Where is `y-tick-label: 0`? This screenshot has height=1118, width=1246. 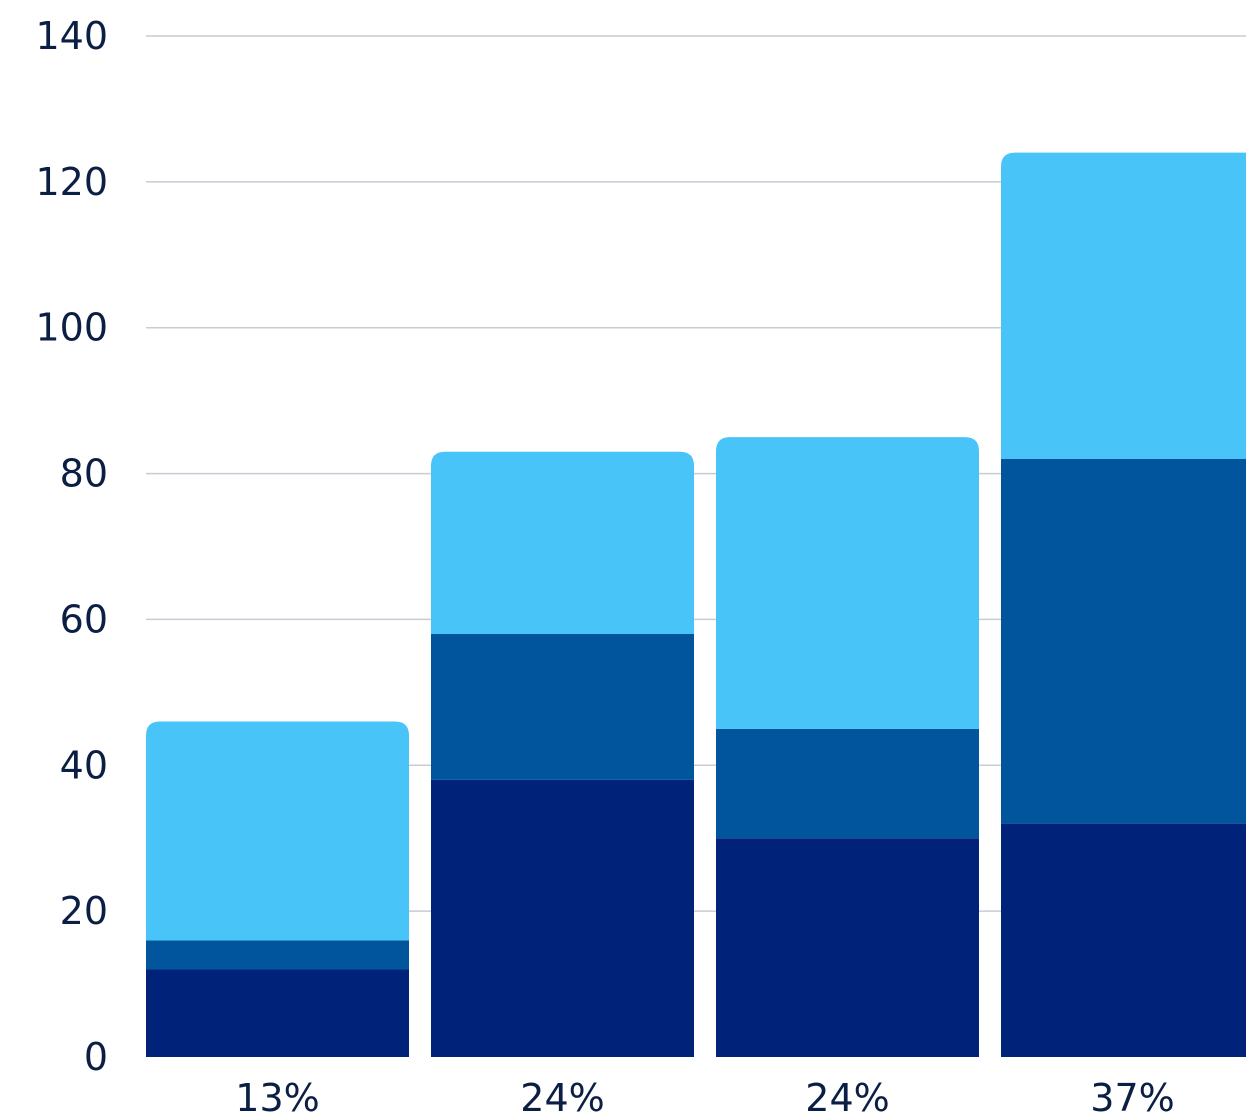 y-tick-label: 0 is located at coordinates (96, 1057).